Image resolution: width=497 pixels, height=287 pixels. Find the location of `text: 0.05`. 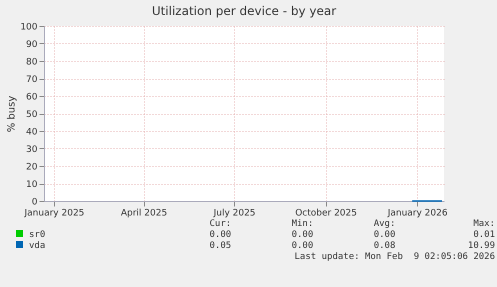

text: 0.05 is located at coordinates (220, 246).